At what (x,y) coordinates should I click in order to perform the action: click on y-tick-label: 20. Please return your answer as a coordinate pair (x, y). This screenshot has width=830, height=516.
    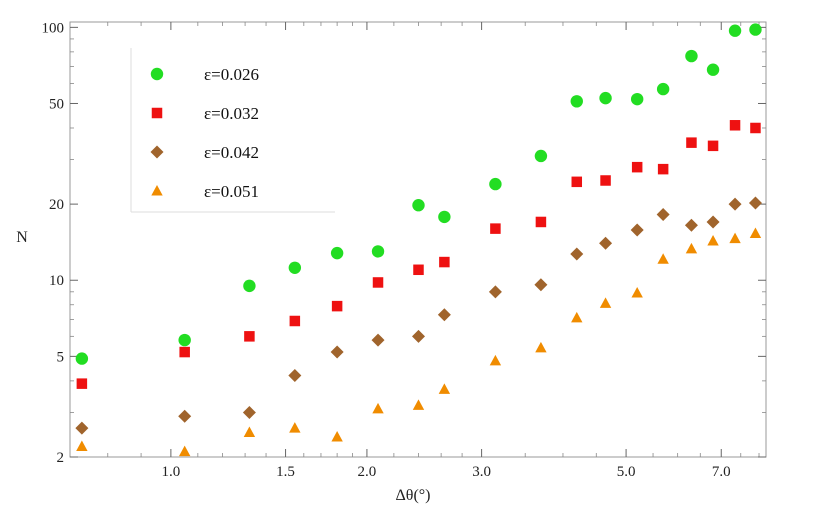
    Looking at the image, I should click on (56, 205).